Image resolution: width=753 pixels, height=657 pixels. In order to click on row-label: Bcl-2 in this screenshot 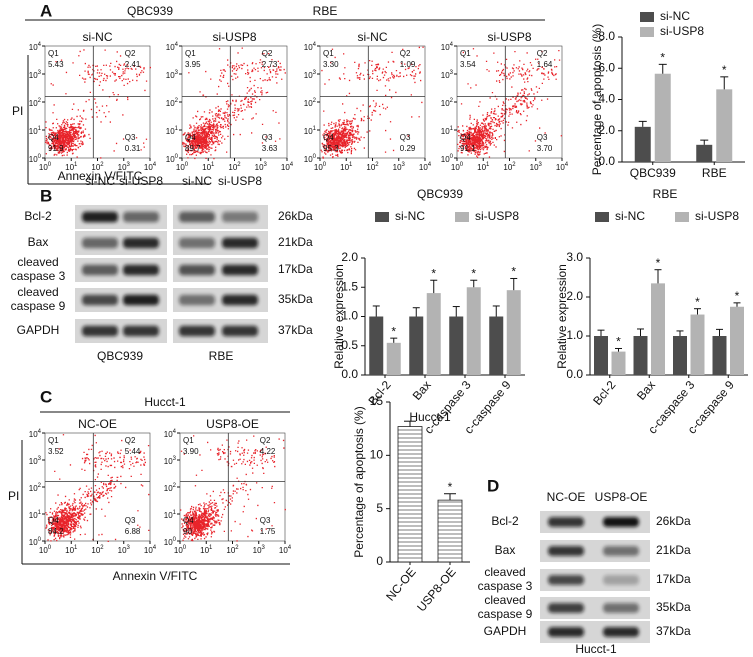, I will do `click(505, 521)`.